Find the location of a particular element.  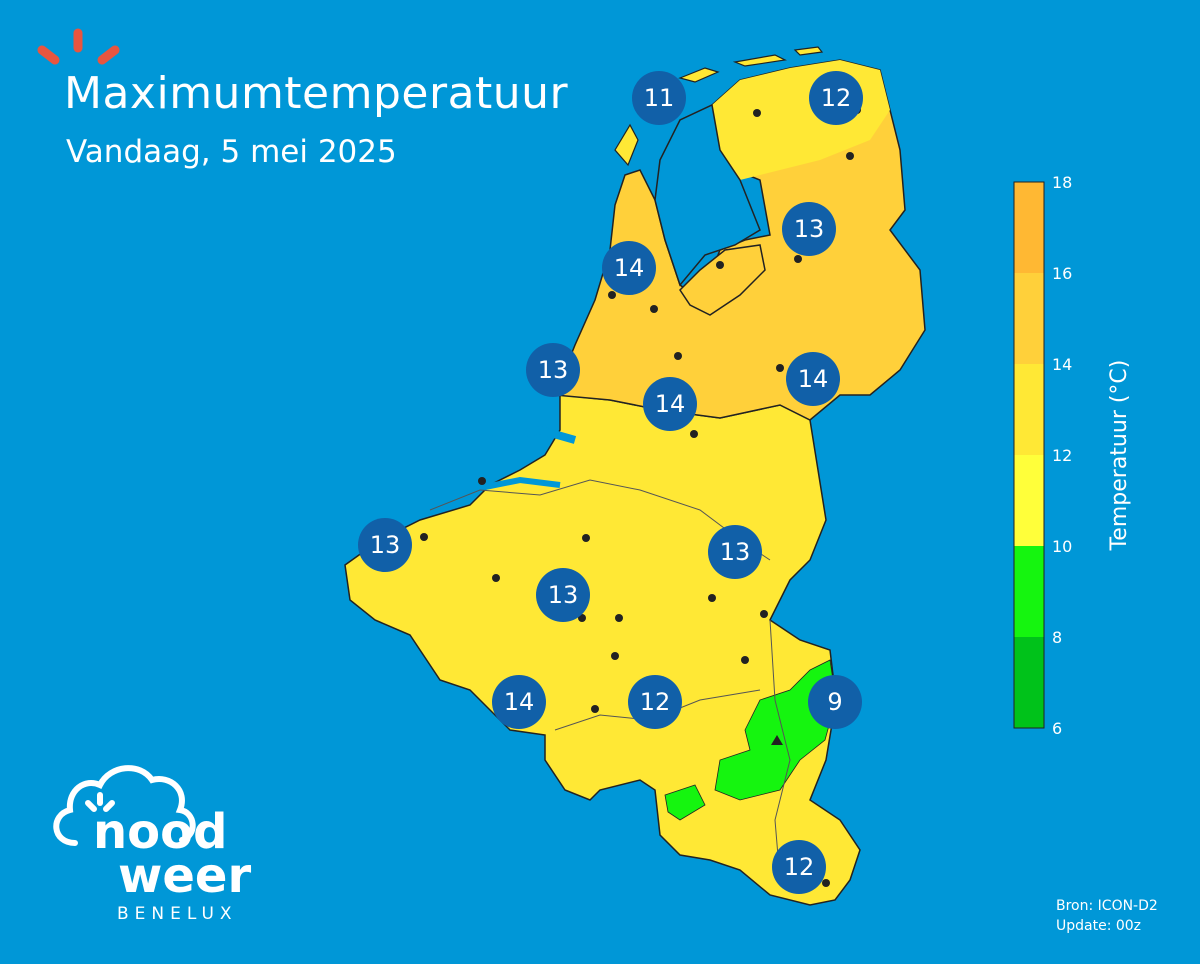

legend-tick: 12 is located at coordinates (1062, 455).